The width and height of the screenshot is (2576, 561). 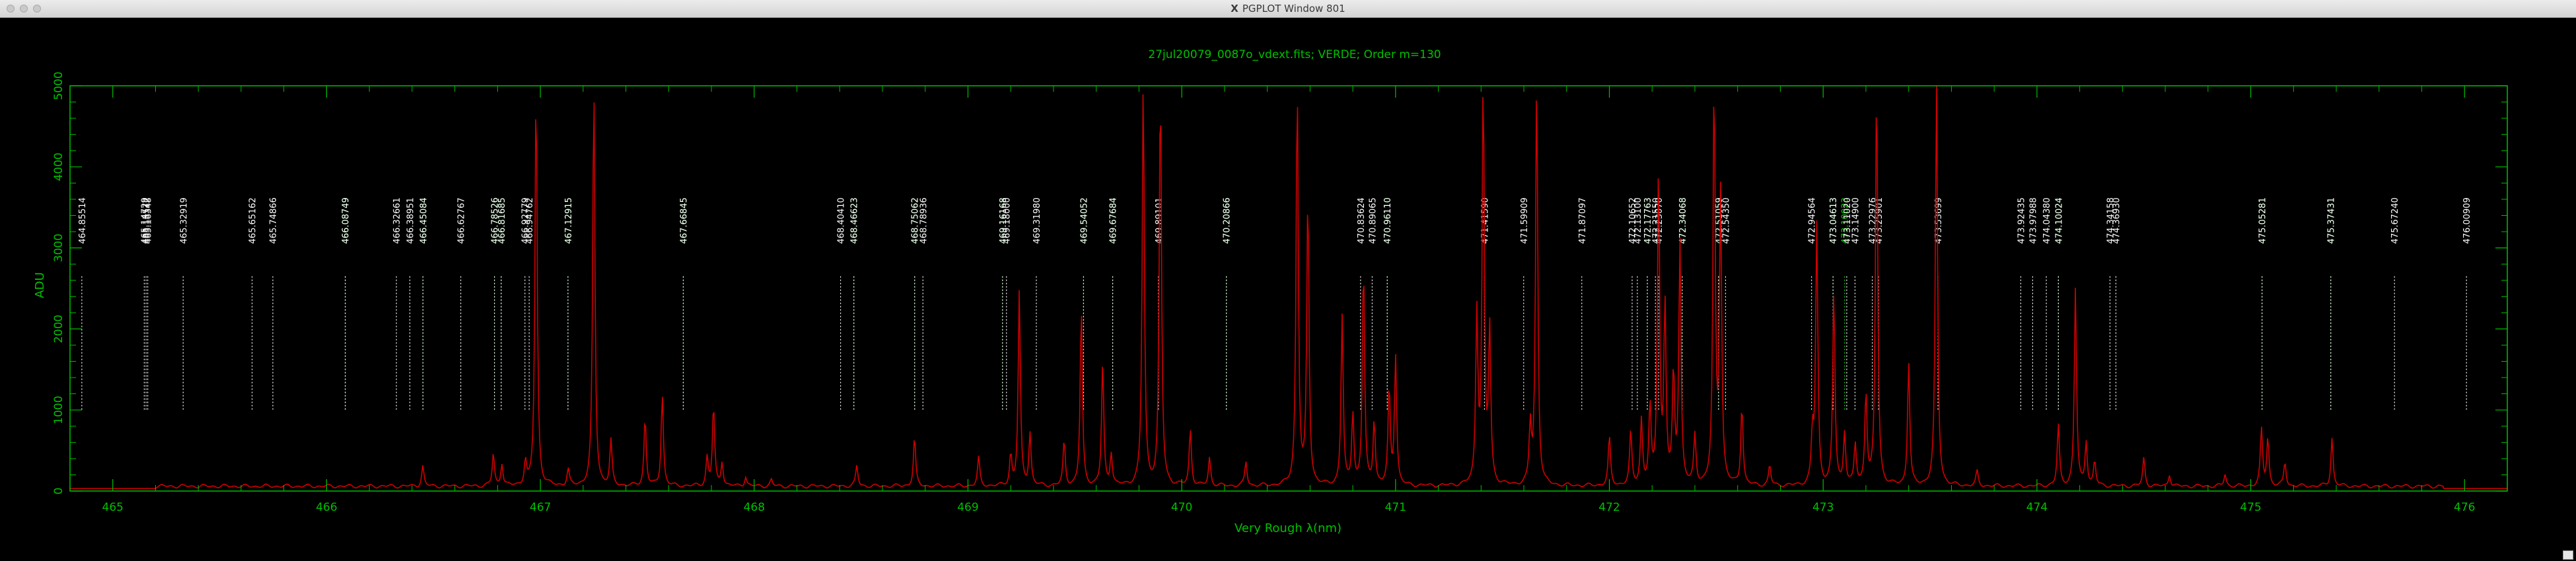 I want to click on white-ref-label: 467.12915, so click(x=569, y=220).